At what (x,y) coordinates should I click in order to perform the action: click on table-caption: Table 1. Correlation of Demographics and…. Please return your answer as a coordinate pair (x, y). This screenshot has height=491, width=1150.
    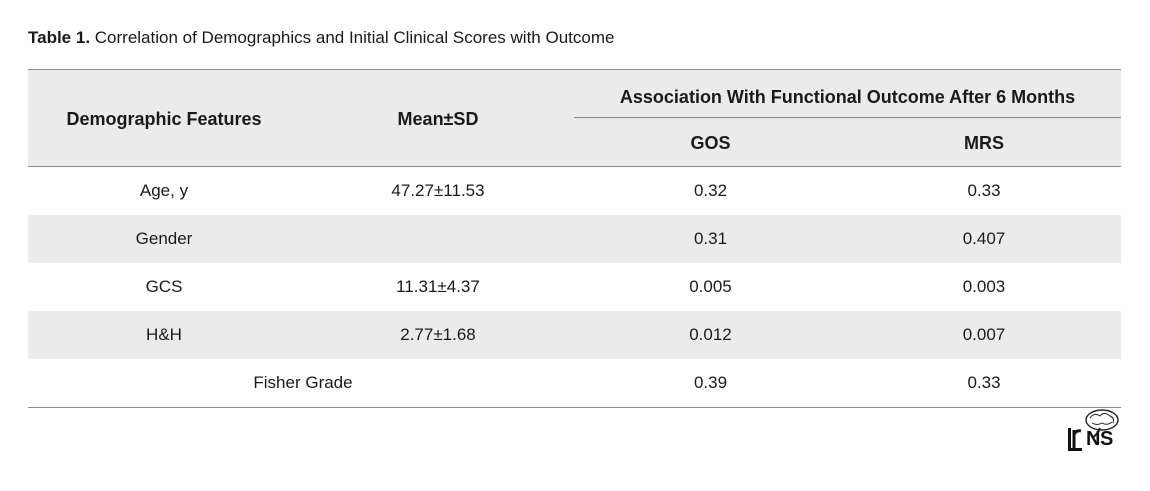
    Looking at the image, I should click on (321, 38).